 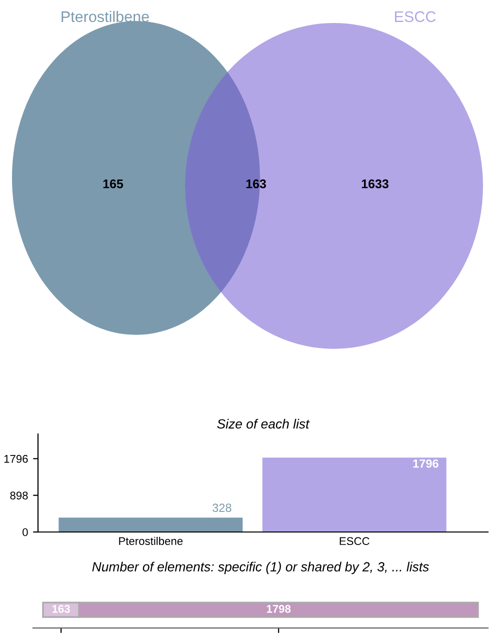 I want to click on y-tick-label: 0, so click(x=25, y=532).